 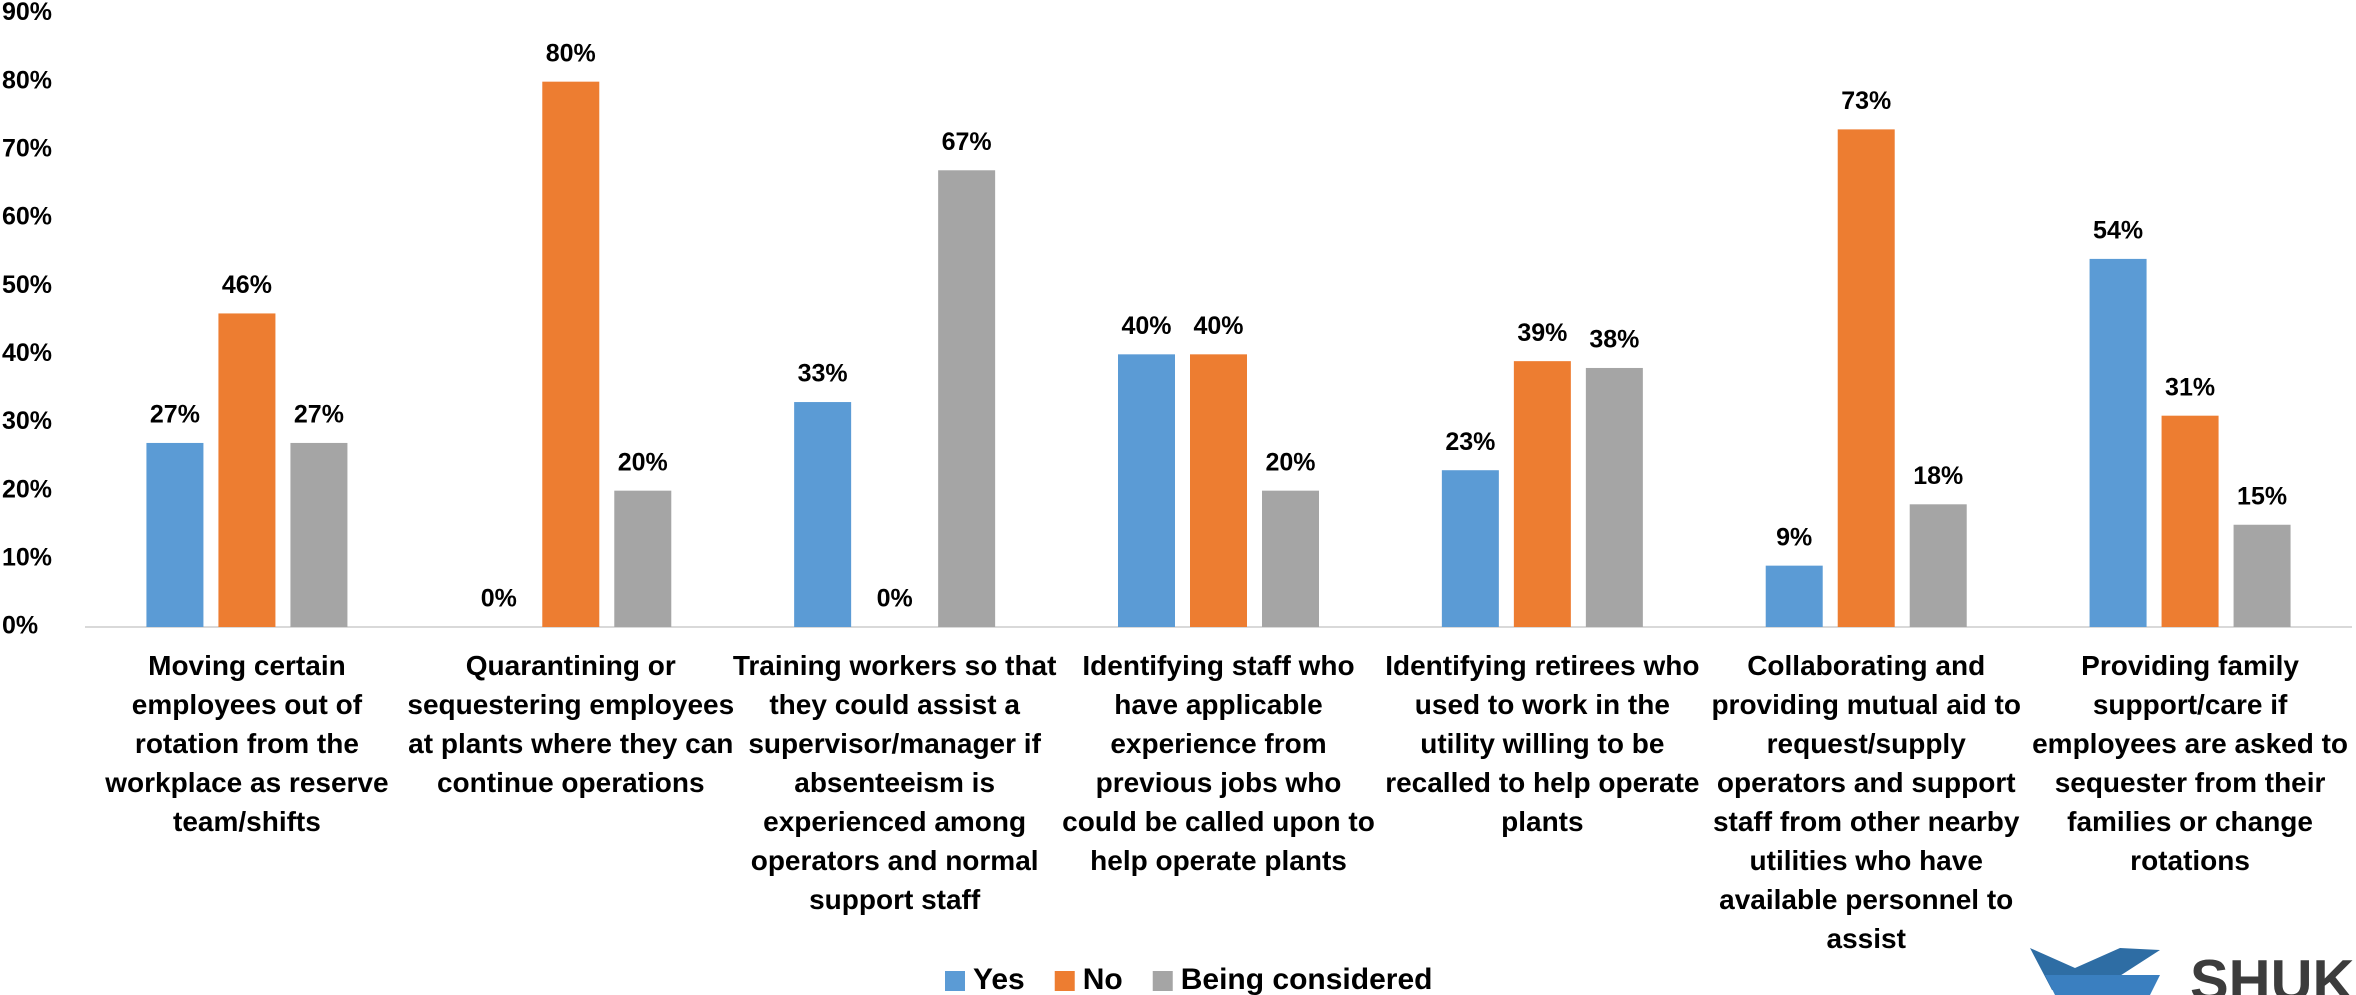 I want to click on x-tick-line: supervisor/manager if, so click(x=894, y=743).